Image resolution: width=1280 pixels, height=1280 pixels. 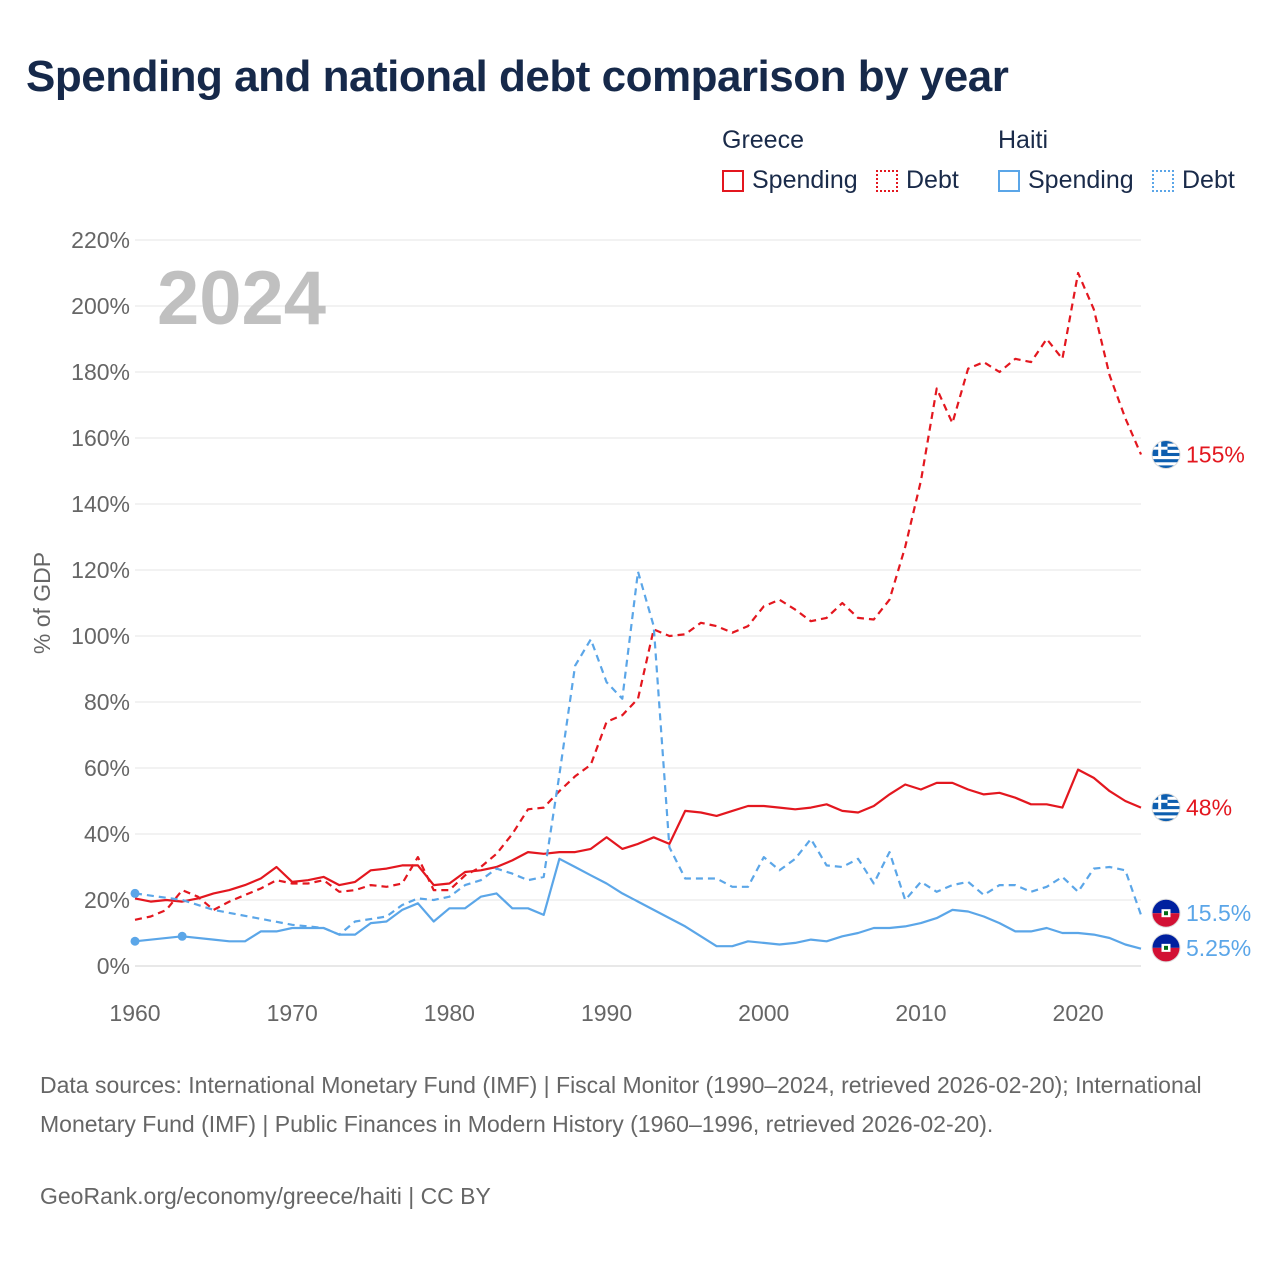 I want to click on x-tick-label: 1960, so click(x=134, y=1013).